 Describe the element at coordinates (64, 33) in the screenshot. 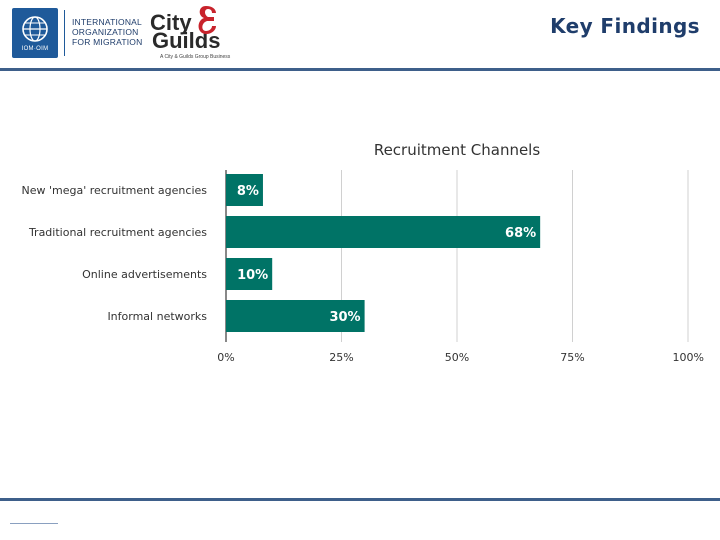

I see `logo-divider` at that location.